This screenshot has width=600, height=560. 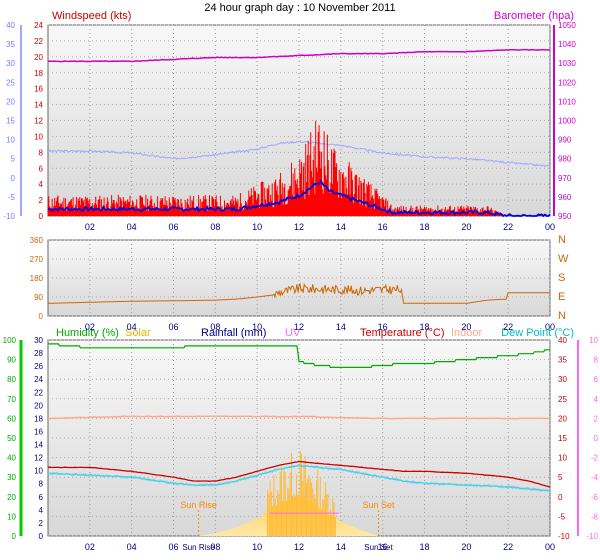 What do you see at coordinates (299, 198) in the screenshot?
I see `windspeed-average-line` at bounding box center [299, 198].